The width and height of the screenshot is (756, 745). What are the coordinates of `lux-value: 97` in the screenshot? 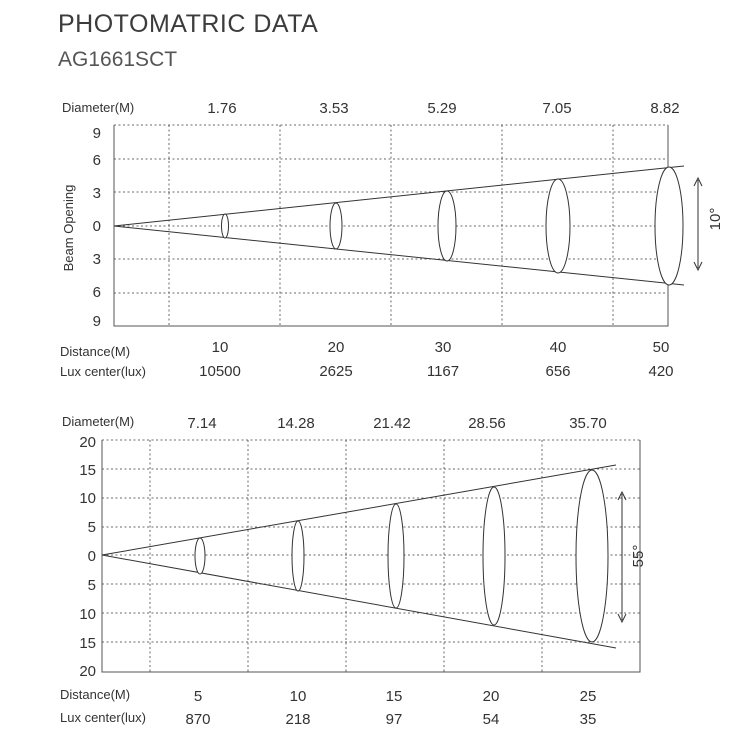 It's located at (394, 719).